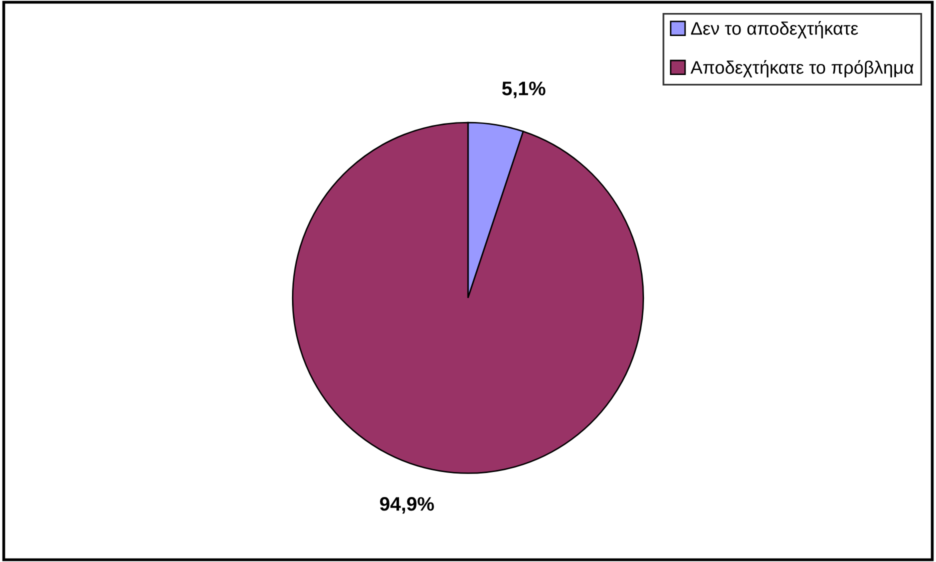 The height and width of the screenshot is (562, 936). What do you see at coordinates (774, 29) in the screenshot?
I see `legend-label: Δεν το αποδεχτήκατε` at bounding box center [774, 29].